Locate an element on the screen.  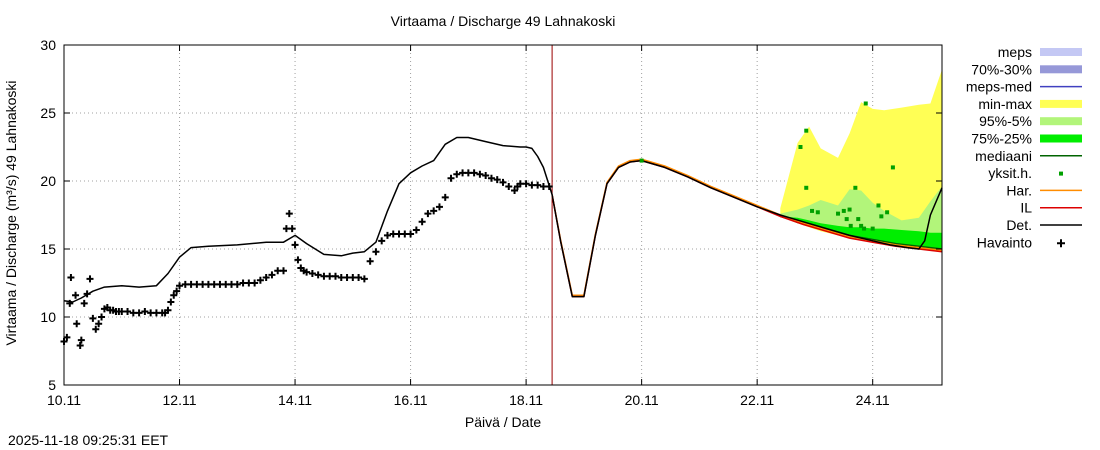
legend-label-70-30: 70%-30% is located at coordinates (1001, 69).